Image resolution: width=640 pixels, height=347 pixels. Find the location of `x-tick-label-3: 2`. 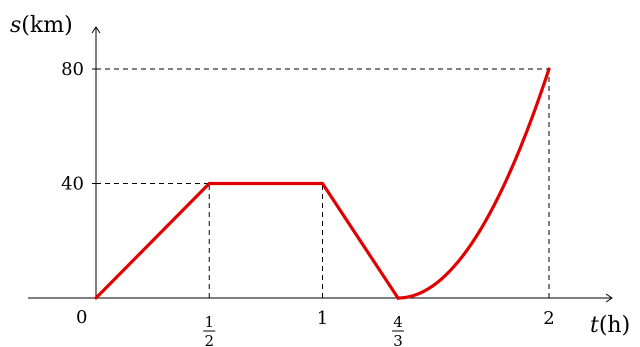

x-tick-label-3: 2 is located at coordinates (548, 318).